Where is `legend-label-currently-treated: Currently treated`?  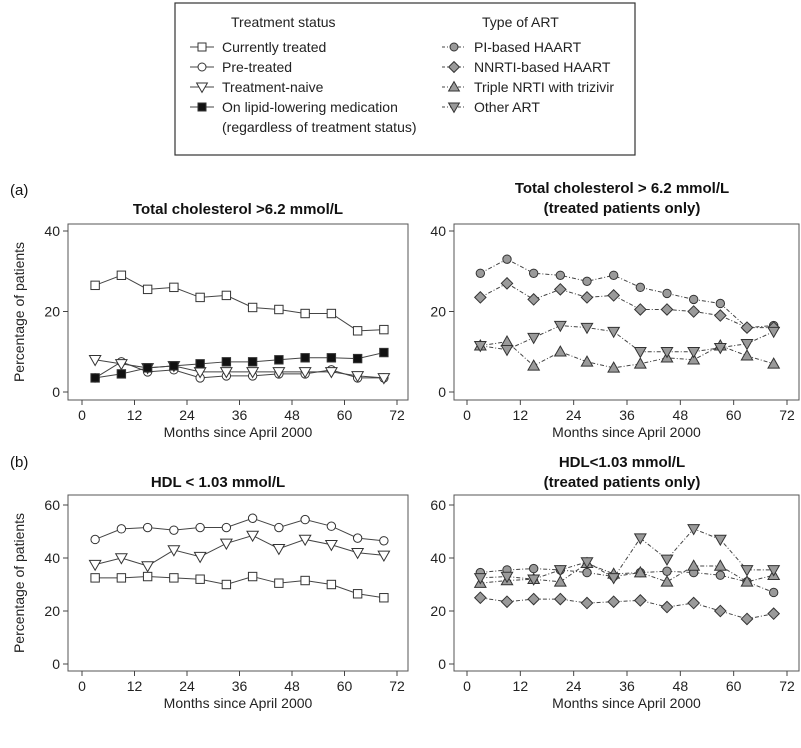 legend-label-currently-treated: Currently treated is located at coordinates (274, 47).